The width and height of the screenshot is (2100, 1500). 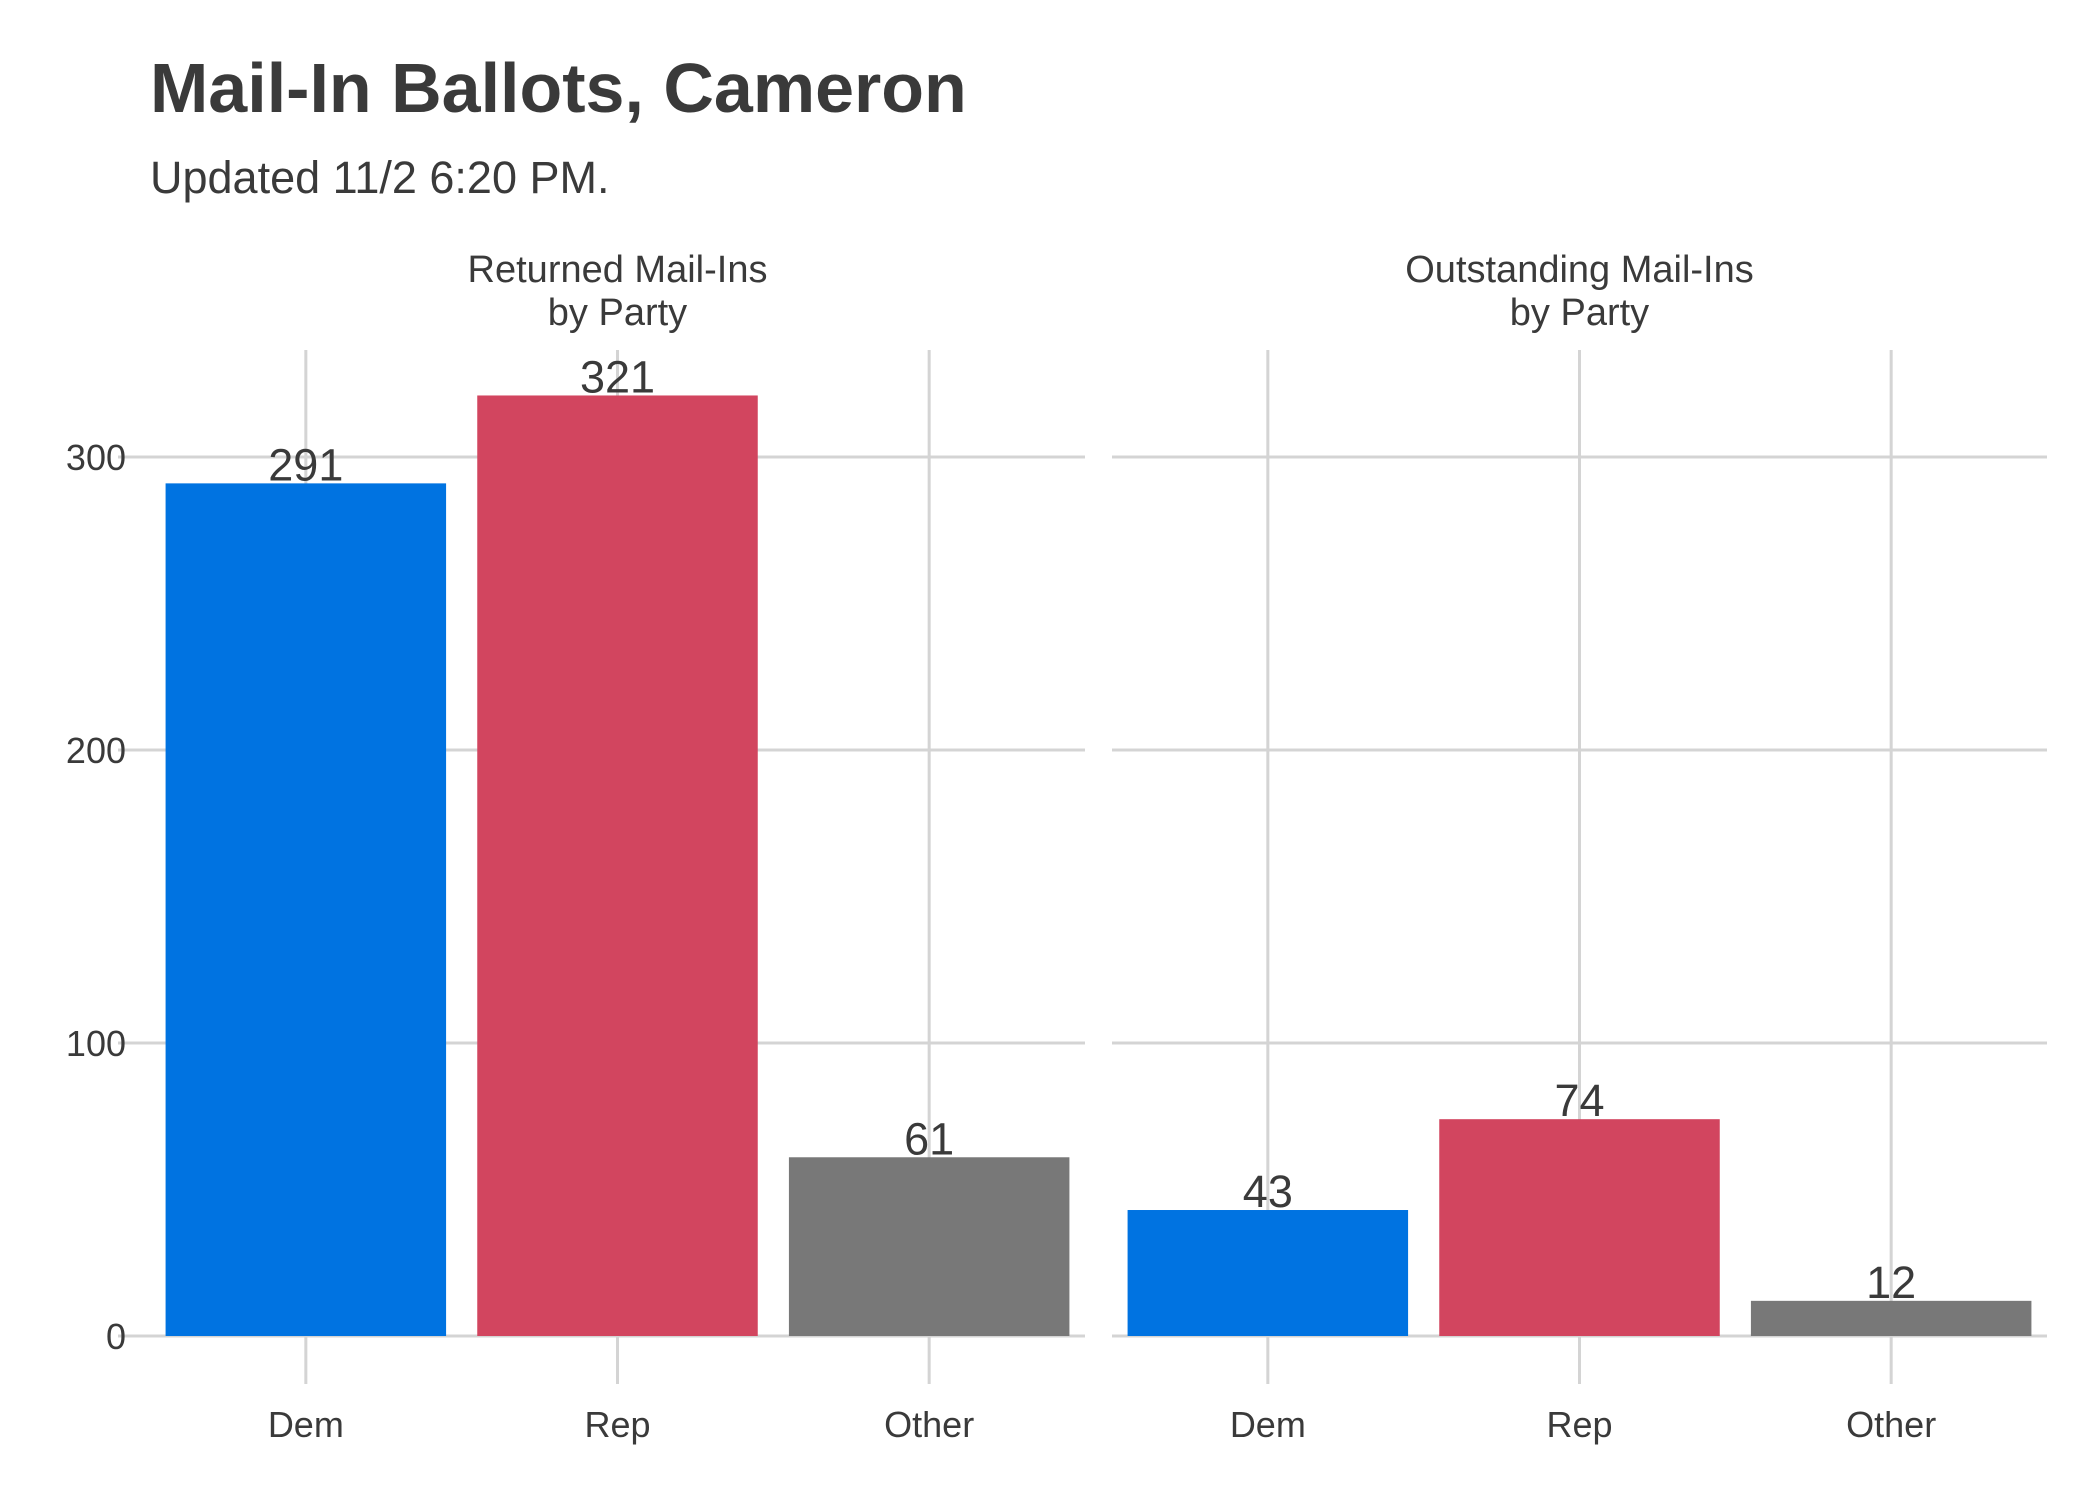 What do you see at coordinates (1579, 270) in the screenshot?
I see `panel-title-line-1: Outstanding Mail-Ins` at bounding box center [1579, 270].